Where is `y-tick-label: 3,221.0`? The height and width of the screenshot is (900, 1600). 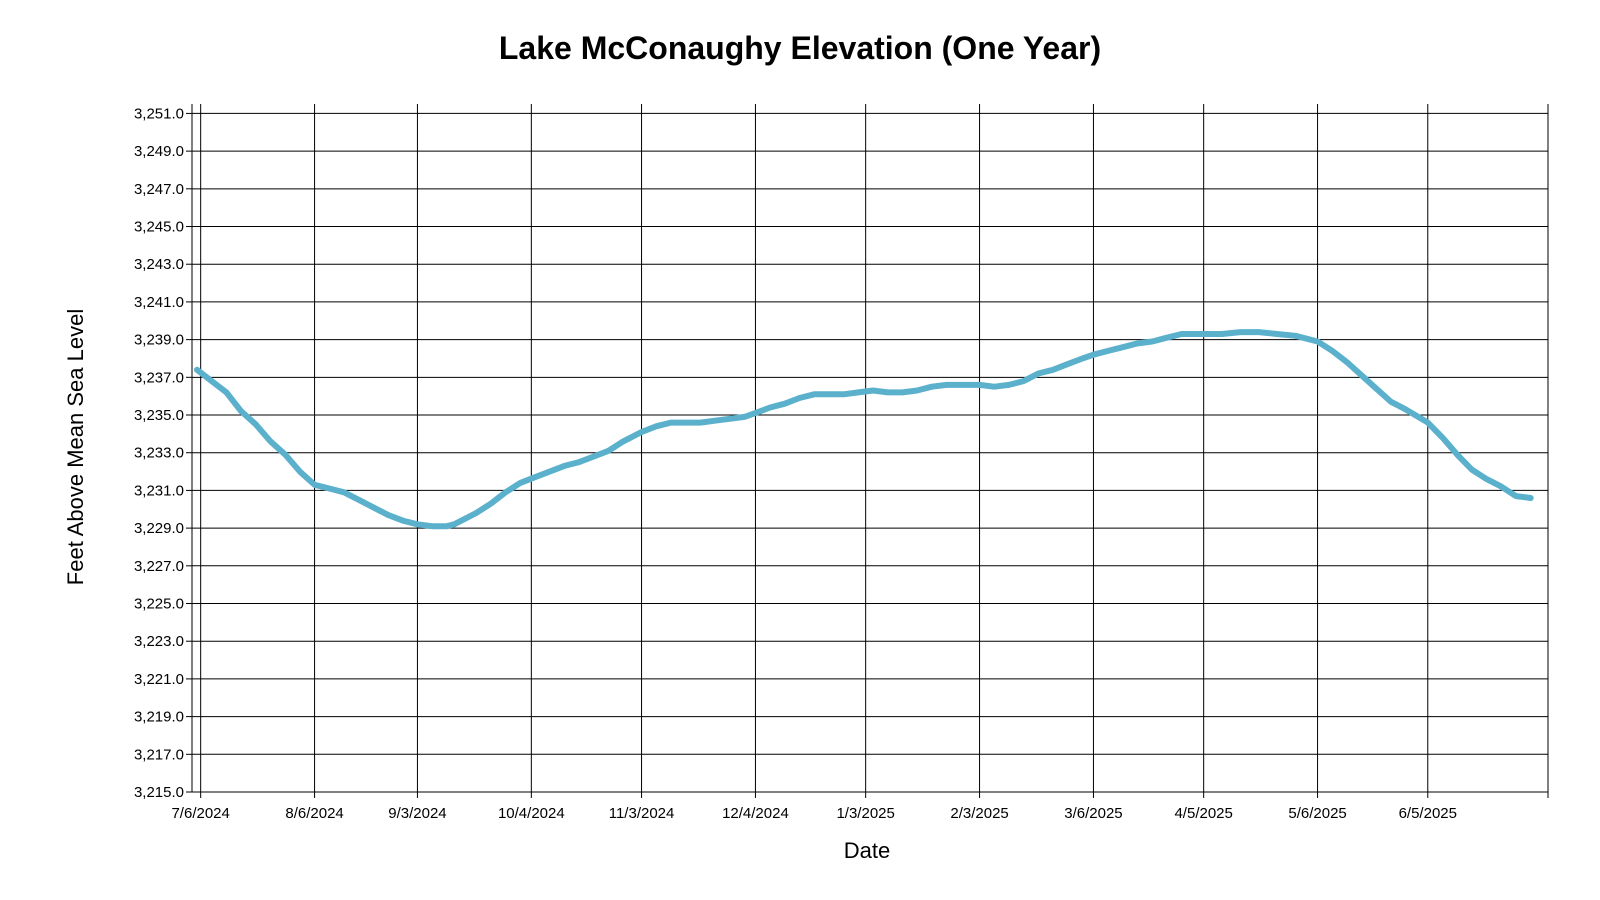 y-tick-label: 3,221.0 is located at coordinates (159, 679).